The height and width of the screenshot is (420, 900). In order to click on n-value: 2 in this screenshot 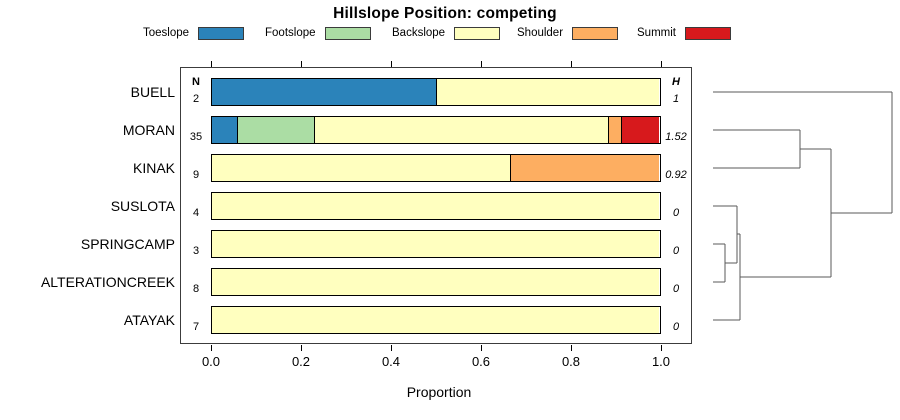, I will do `click(196, 99)`.